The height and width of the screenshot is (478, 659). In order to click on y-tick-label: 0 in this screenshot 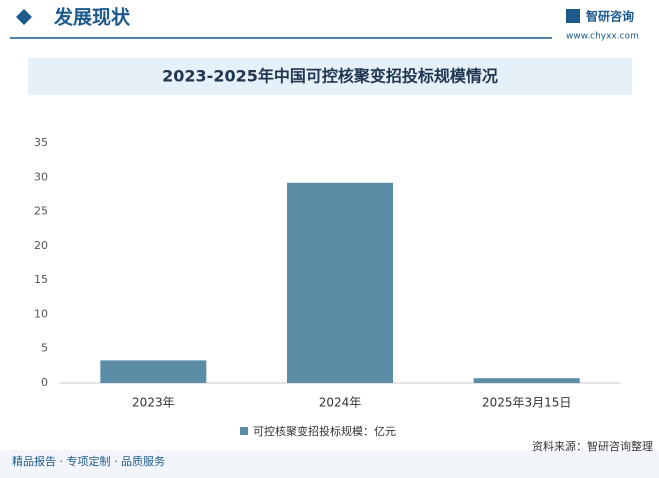, I will do `click(44, 382)`.